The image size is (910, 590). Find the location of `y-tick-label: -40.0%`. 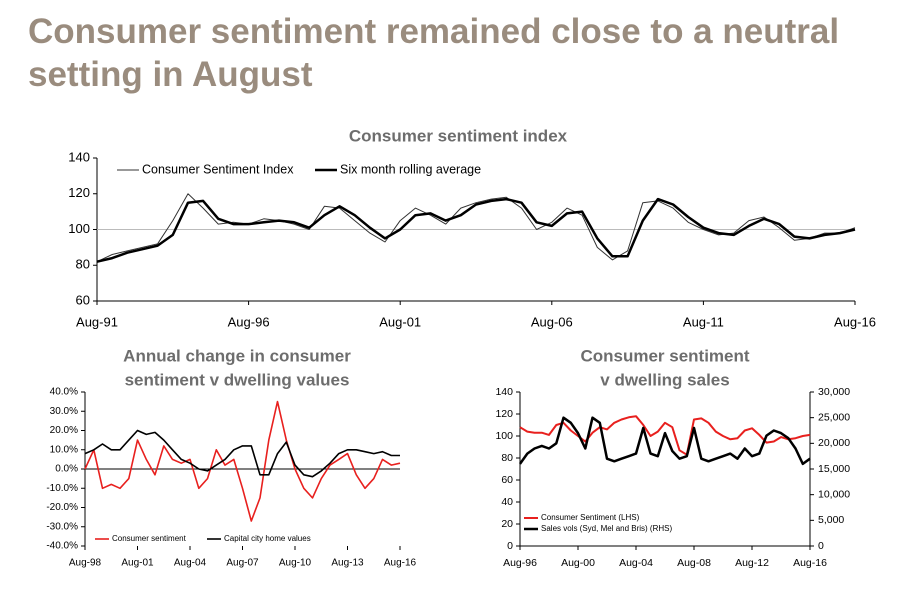

y-tick-label: -40.0% is located at coordinates (62, 546).